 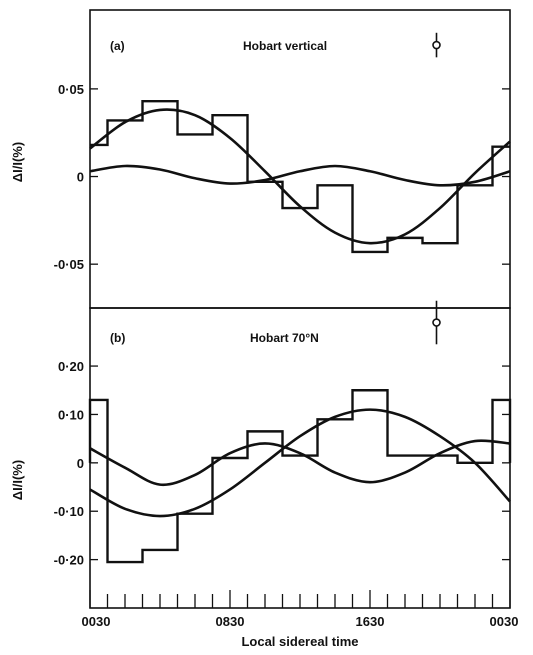 What do you see at coordinates (69, 511) in the screenshot?
I see `y-tick-label-b-3: -0·10` at bounding box center [69, 511].